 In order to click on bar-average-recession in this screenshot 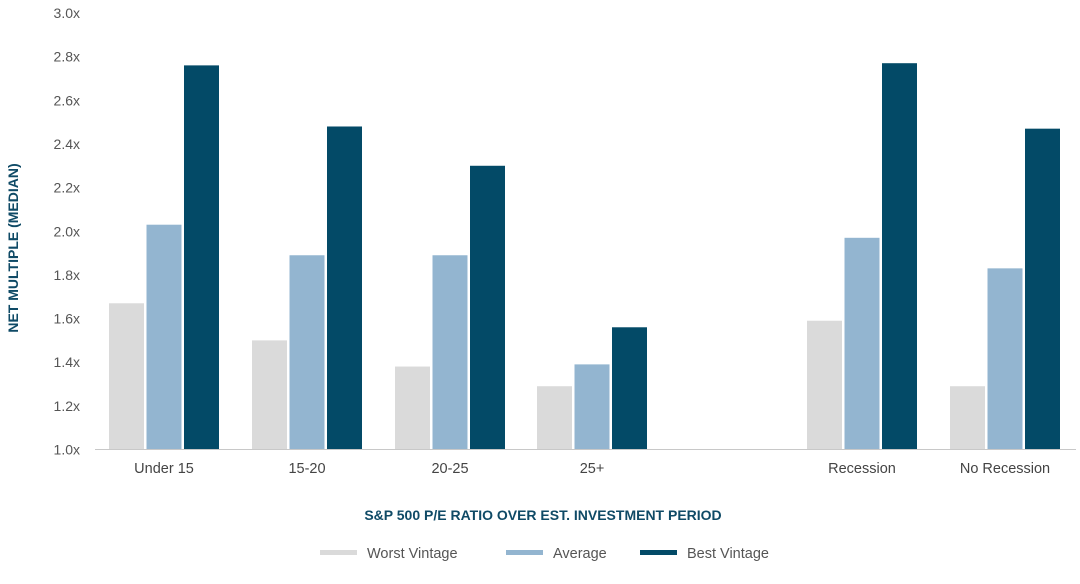, I will do `click(862, 343)`.